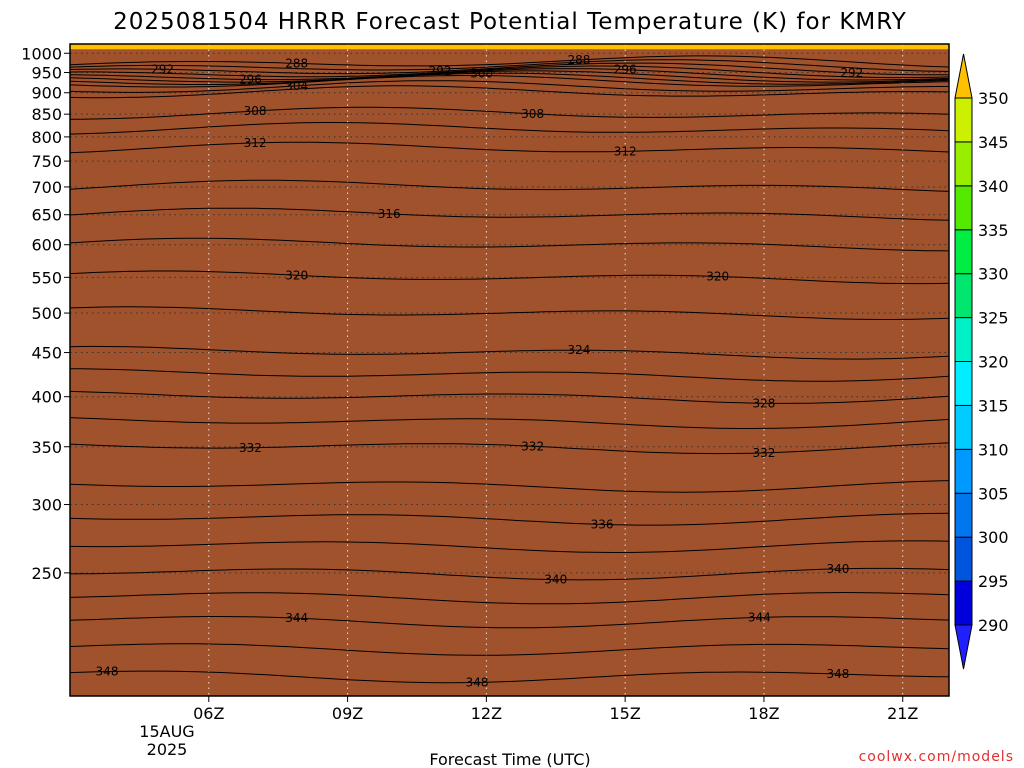 The image size is (1024, 768). What do you see at coordinates (46, 573) in the screenshot?
I see `y-tick-label-250: 250` at bounding box center [46, 573].